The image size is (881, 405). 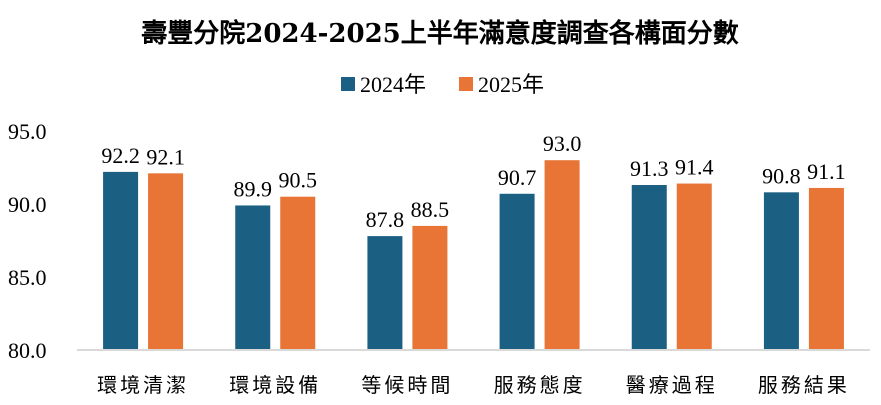 I want to click on category-label: 醫療過程, so click(x=672, y=385).